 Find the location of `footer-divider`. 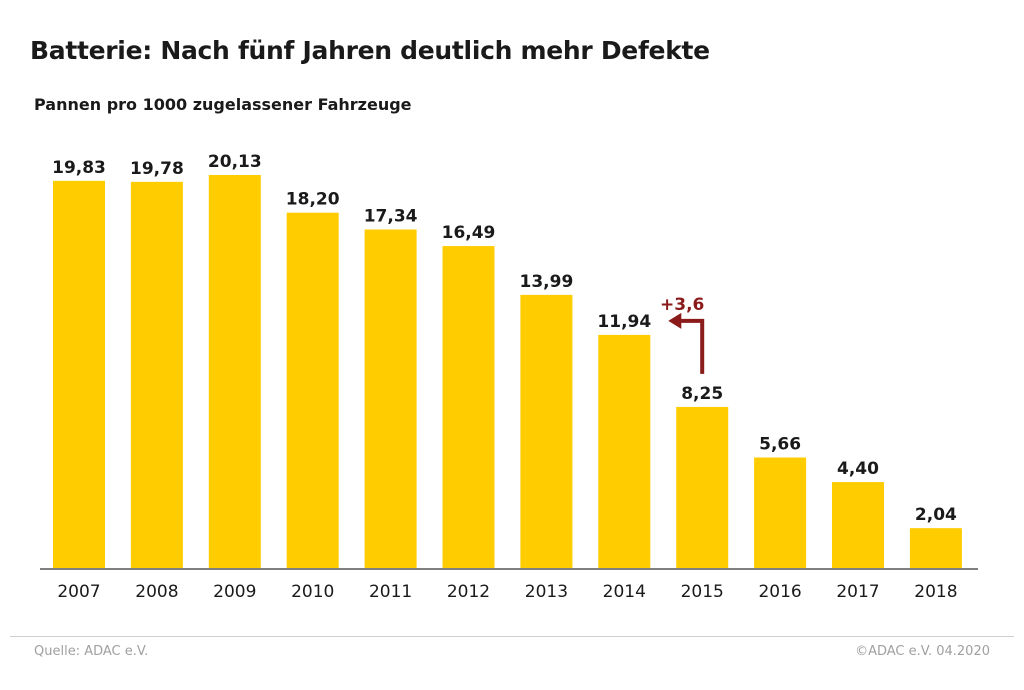

footer-divider is located at coordinates (512, 636).